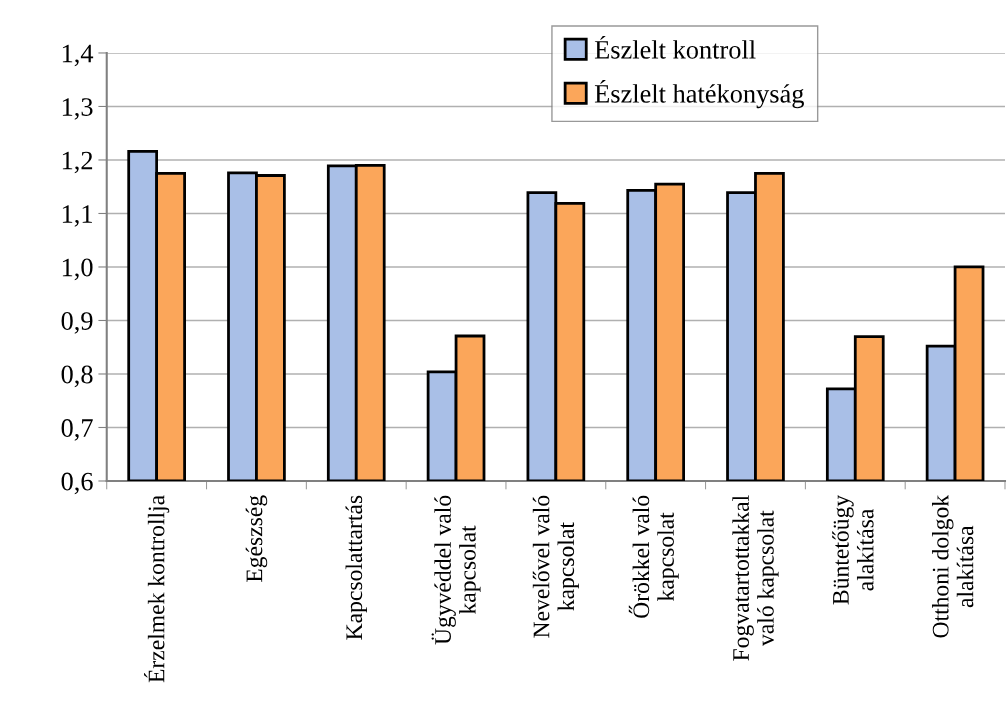  I want to click on y-tick-label: 1,1, so click(77, 216).